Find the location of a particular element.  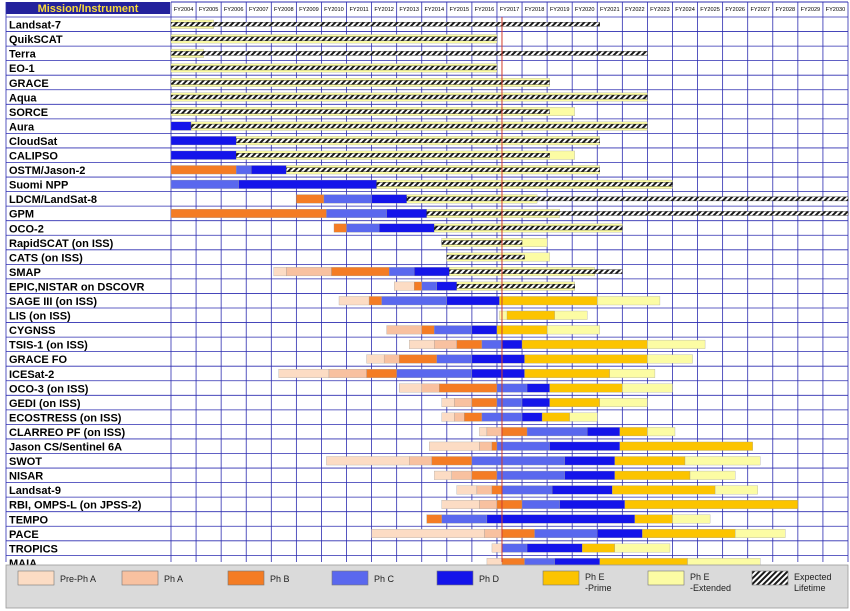

mission-label: Landsat-9 is located at coordinates (35, 491).